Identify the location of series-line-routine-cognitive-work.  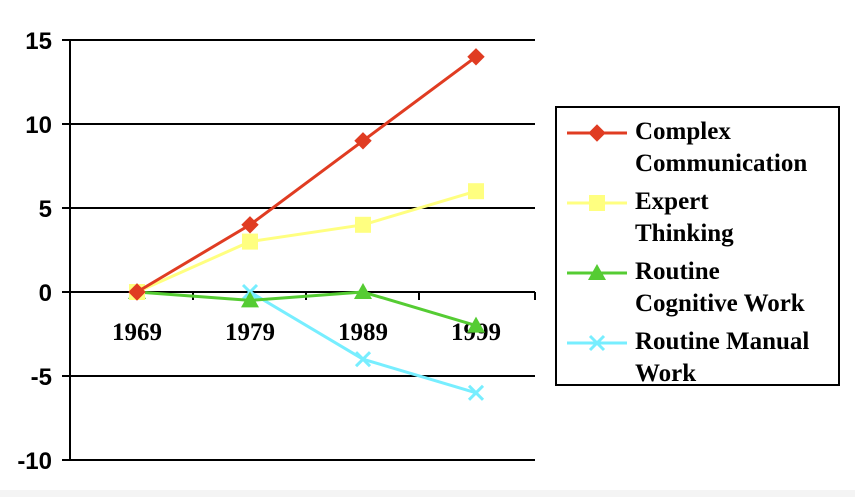
(306, 309).